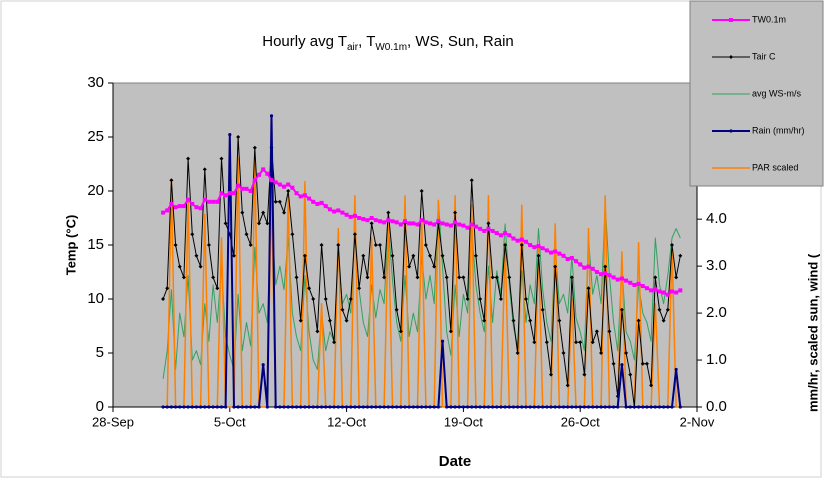 Image resolution: width=824 pixels, height=479 pixels. Describe the element at coordinates (100, 352) in the screenshot. I see `y-tick-label: 5` at that location.